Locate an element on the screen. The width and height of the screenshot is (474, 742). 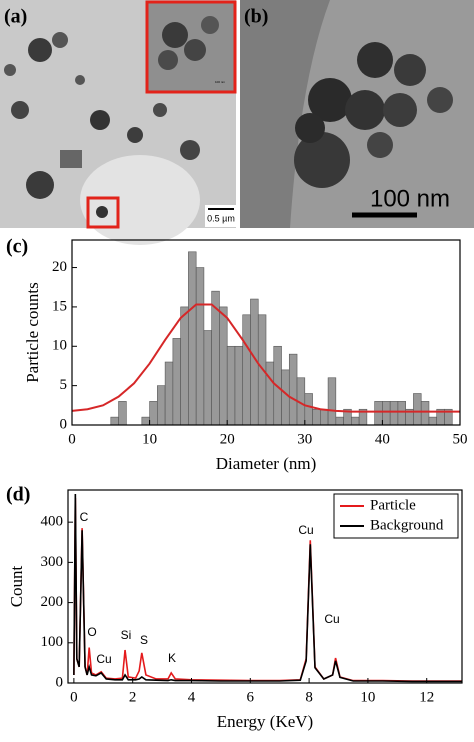
y-axis-label: Particle counts is located at coordinates (32, 332).